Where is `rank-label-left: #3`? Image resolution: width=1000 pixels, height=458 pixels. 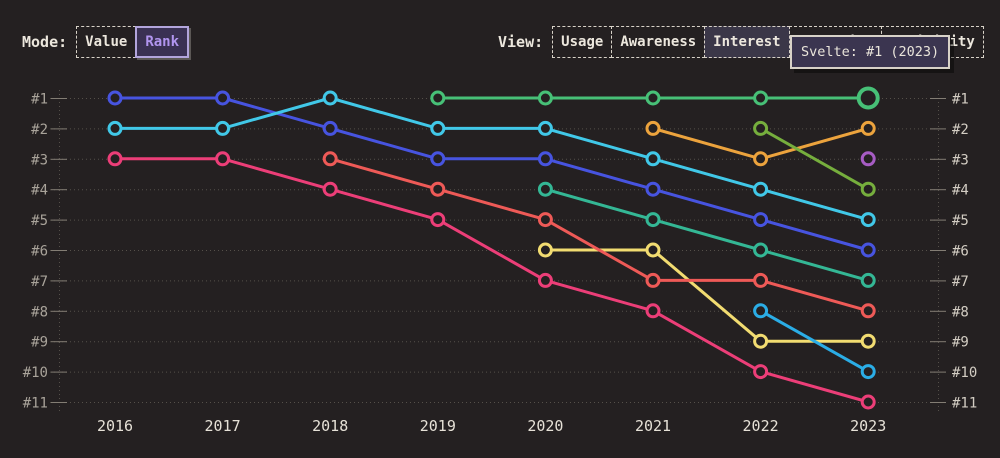
rank-label-left: #3 is located at coordinates (39, 160).